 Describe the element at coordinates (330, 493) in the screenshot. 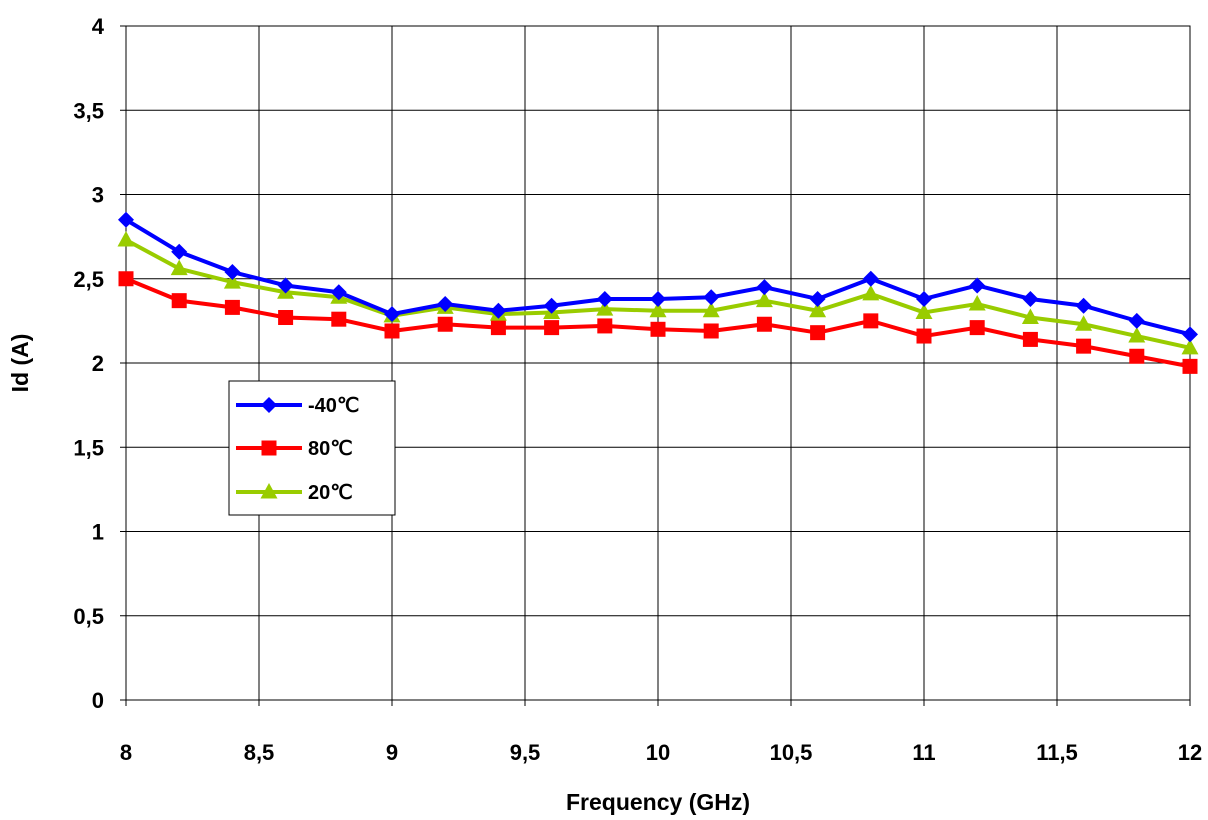

I see `legend-label: 20℃` at that location.